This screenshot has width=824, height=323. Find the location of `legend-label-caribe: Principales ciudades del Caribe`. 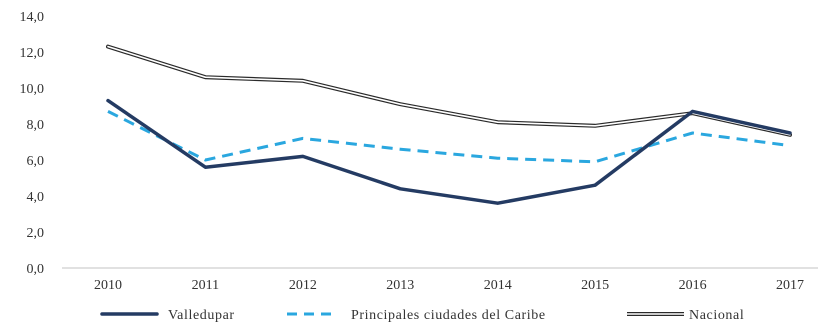

legend-label-caribe: Principales ciudades del Caribe is located at coordinates (448, 315).